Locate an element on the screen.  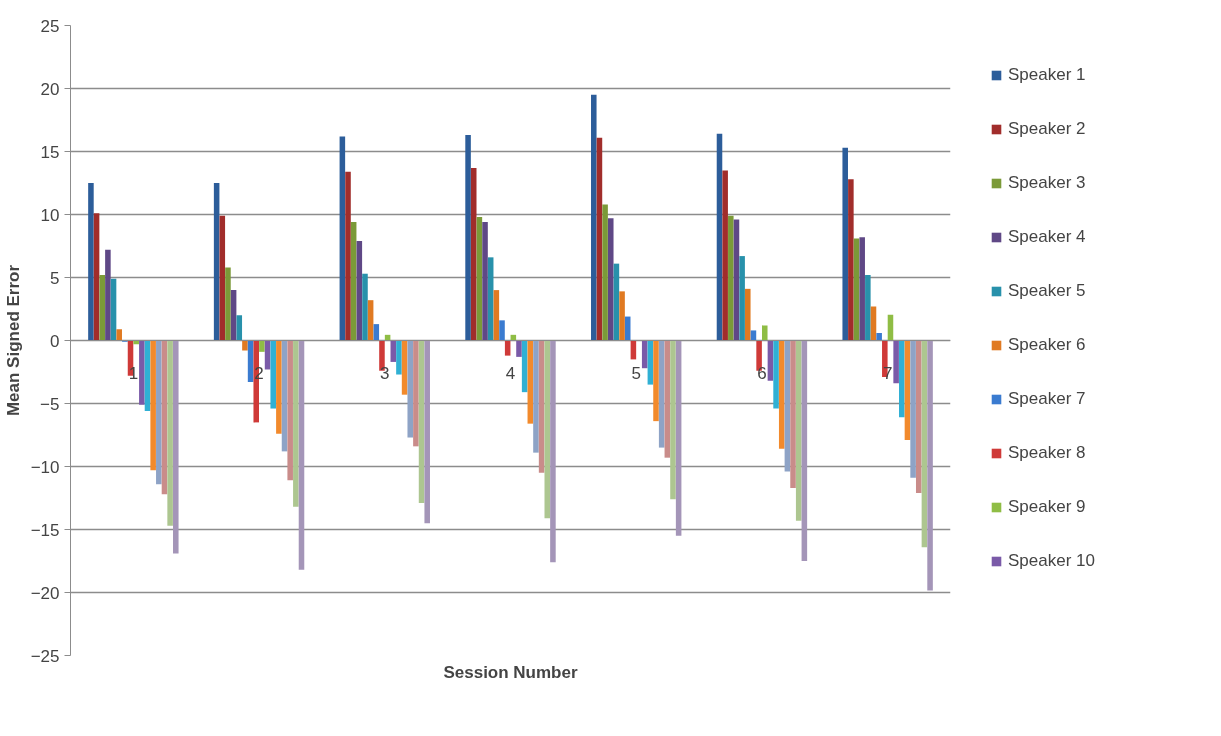
x-tick-label: 6 is located at coordinates (762, 373).